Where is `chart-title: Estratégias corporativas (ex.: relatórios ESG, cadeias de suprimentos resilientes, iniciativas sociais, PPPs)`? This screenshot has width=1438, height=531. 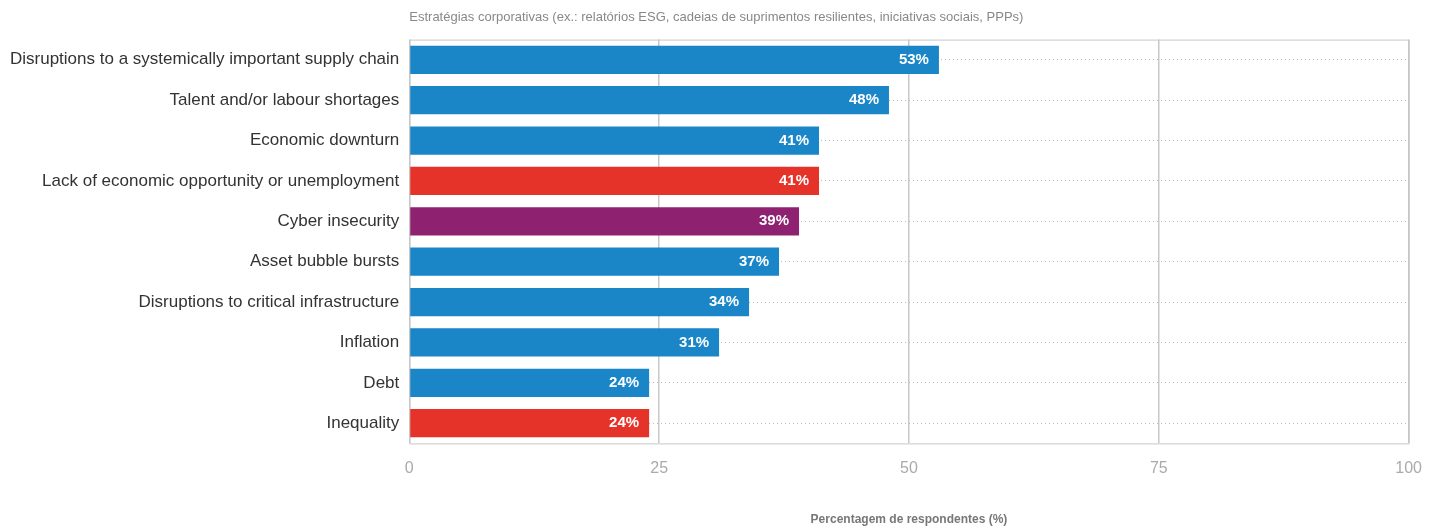
chart-title: Estratégias corporativas (ex.: relatórios ESG, cadeias de suprimentos resilientes, iniciativas sociais, PPPs) is located at coordinates (716, 17).